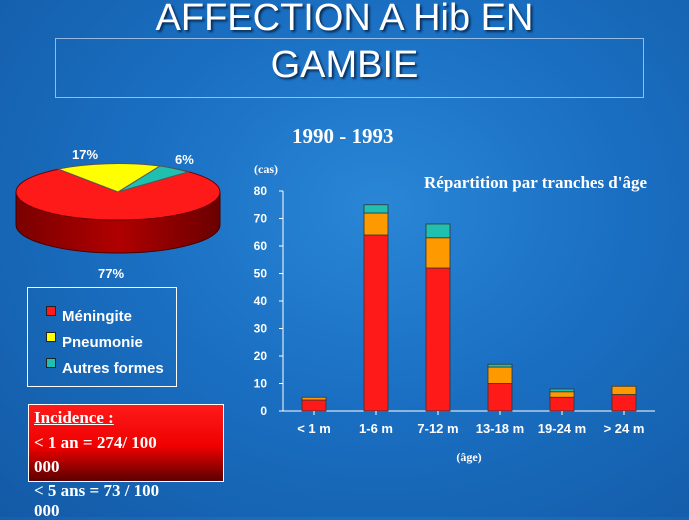 This screenshot has width=689, height=520. What do you see at coordinates (562, 428) in the screenshot?
I see `x-tick-label: 19-24 m` at bounding box center [562, 428].